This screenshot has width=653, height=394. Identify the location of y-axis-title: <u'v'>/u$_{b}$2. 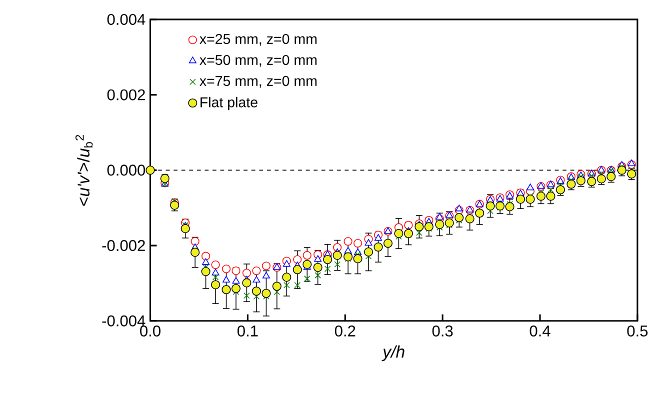
(84, 170).